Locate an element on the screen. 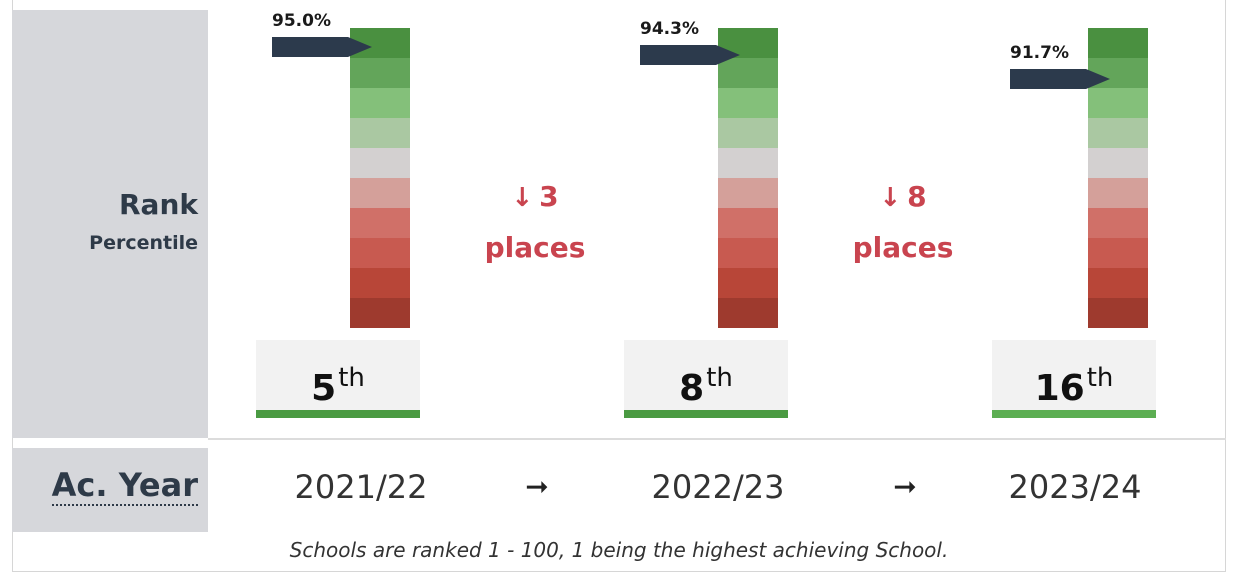 The width and height of the screenshot is (1235, 575). row-sublabel: Percentile is located at coordinates (143, 243).